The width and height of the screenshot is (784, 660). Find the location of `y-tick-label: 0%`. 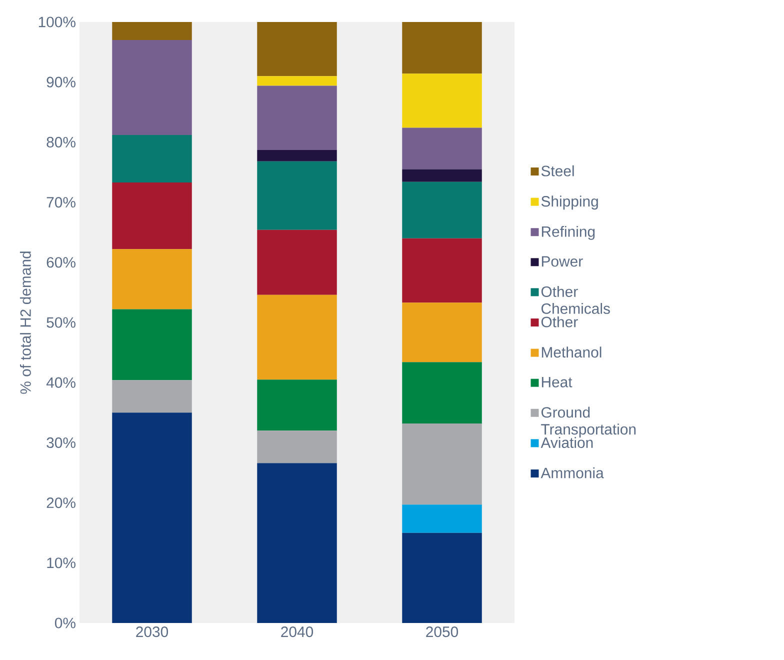

y-tick-label: 0% is located at coordinates (65, 623).